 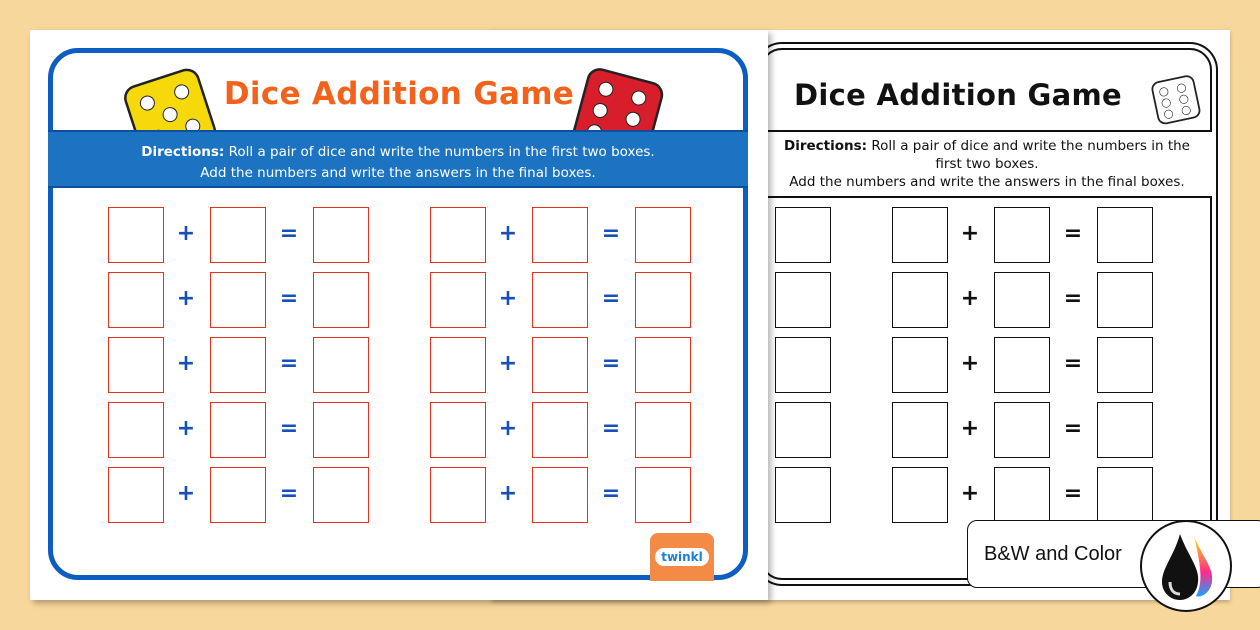 I want to click on outline-die-icon, so click(x=1176, y=100).